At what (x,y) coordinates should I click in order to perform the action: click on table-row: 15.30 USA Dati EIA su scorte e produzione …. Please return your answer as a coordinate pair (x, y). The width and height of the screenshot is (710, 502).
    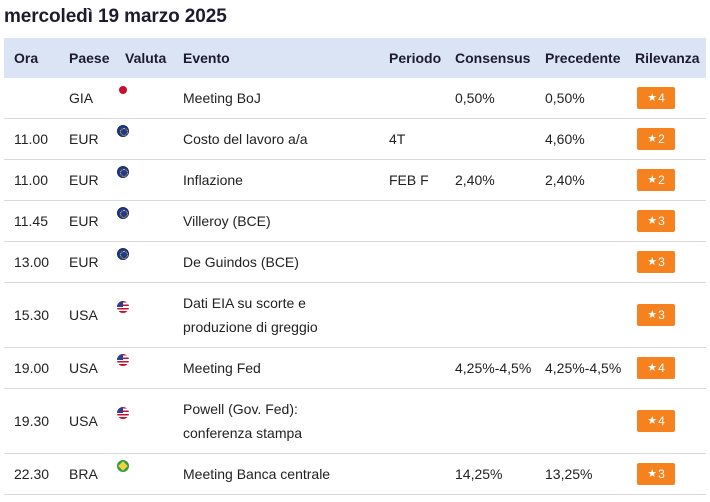
    Looking at the image, I should click on (355, 314).